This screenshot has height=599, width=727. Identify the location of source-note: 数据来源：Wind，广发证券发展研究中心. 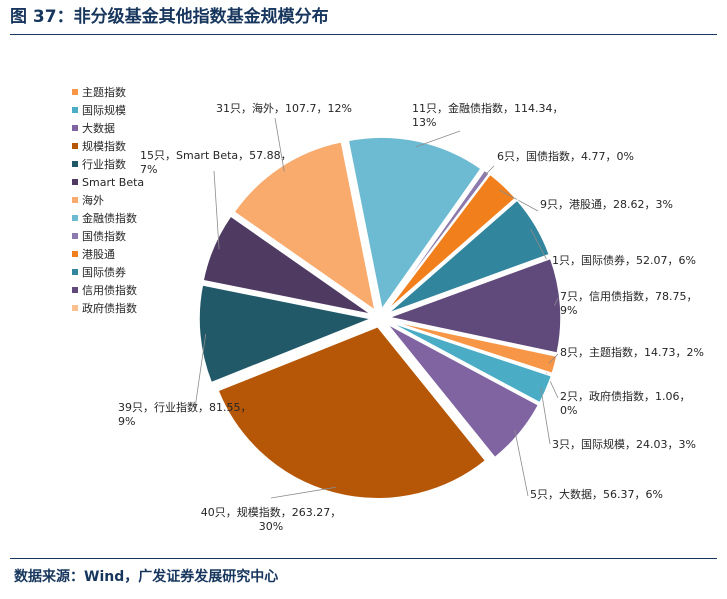
(146, 577).